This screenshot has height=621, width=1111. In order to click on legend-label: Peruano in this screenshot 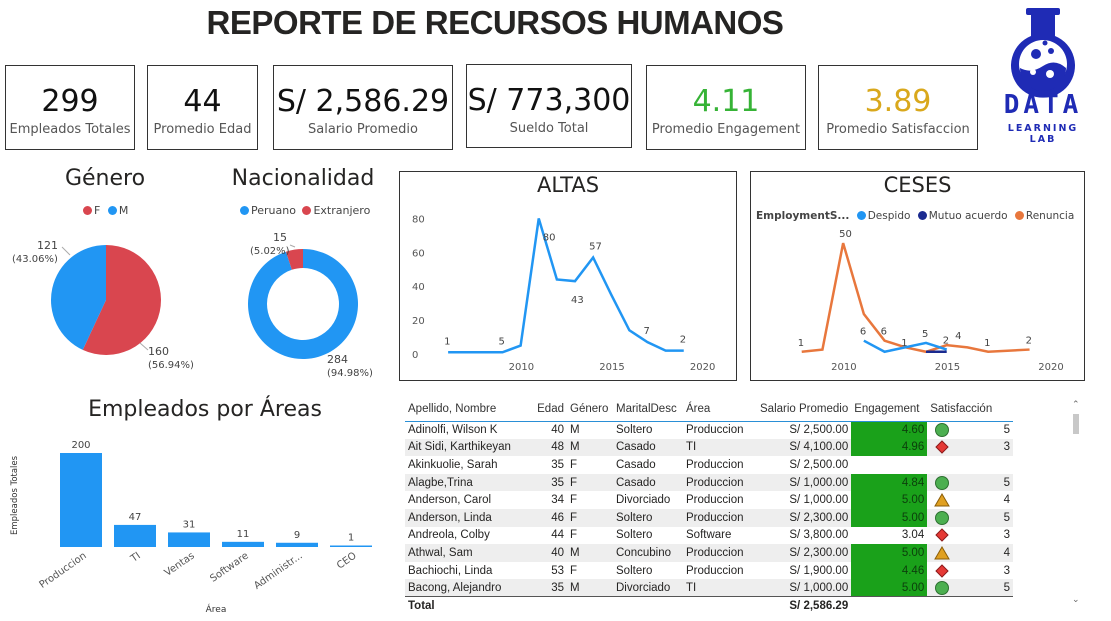, I will do `click(273, 210)`.